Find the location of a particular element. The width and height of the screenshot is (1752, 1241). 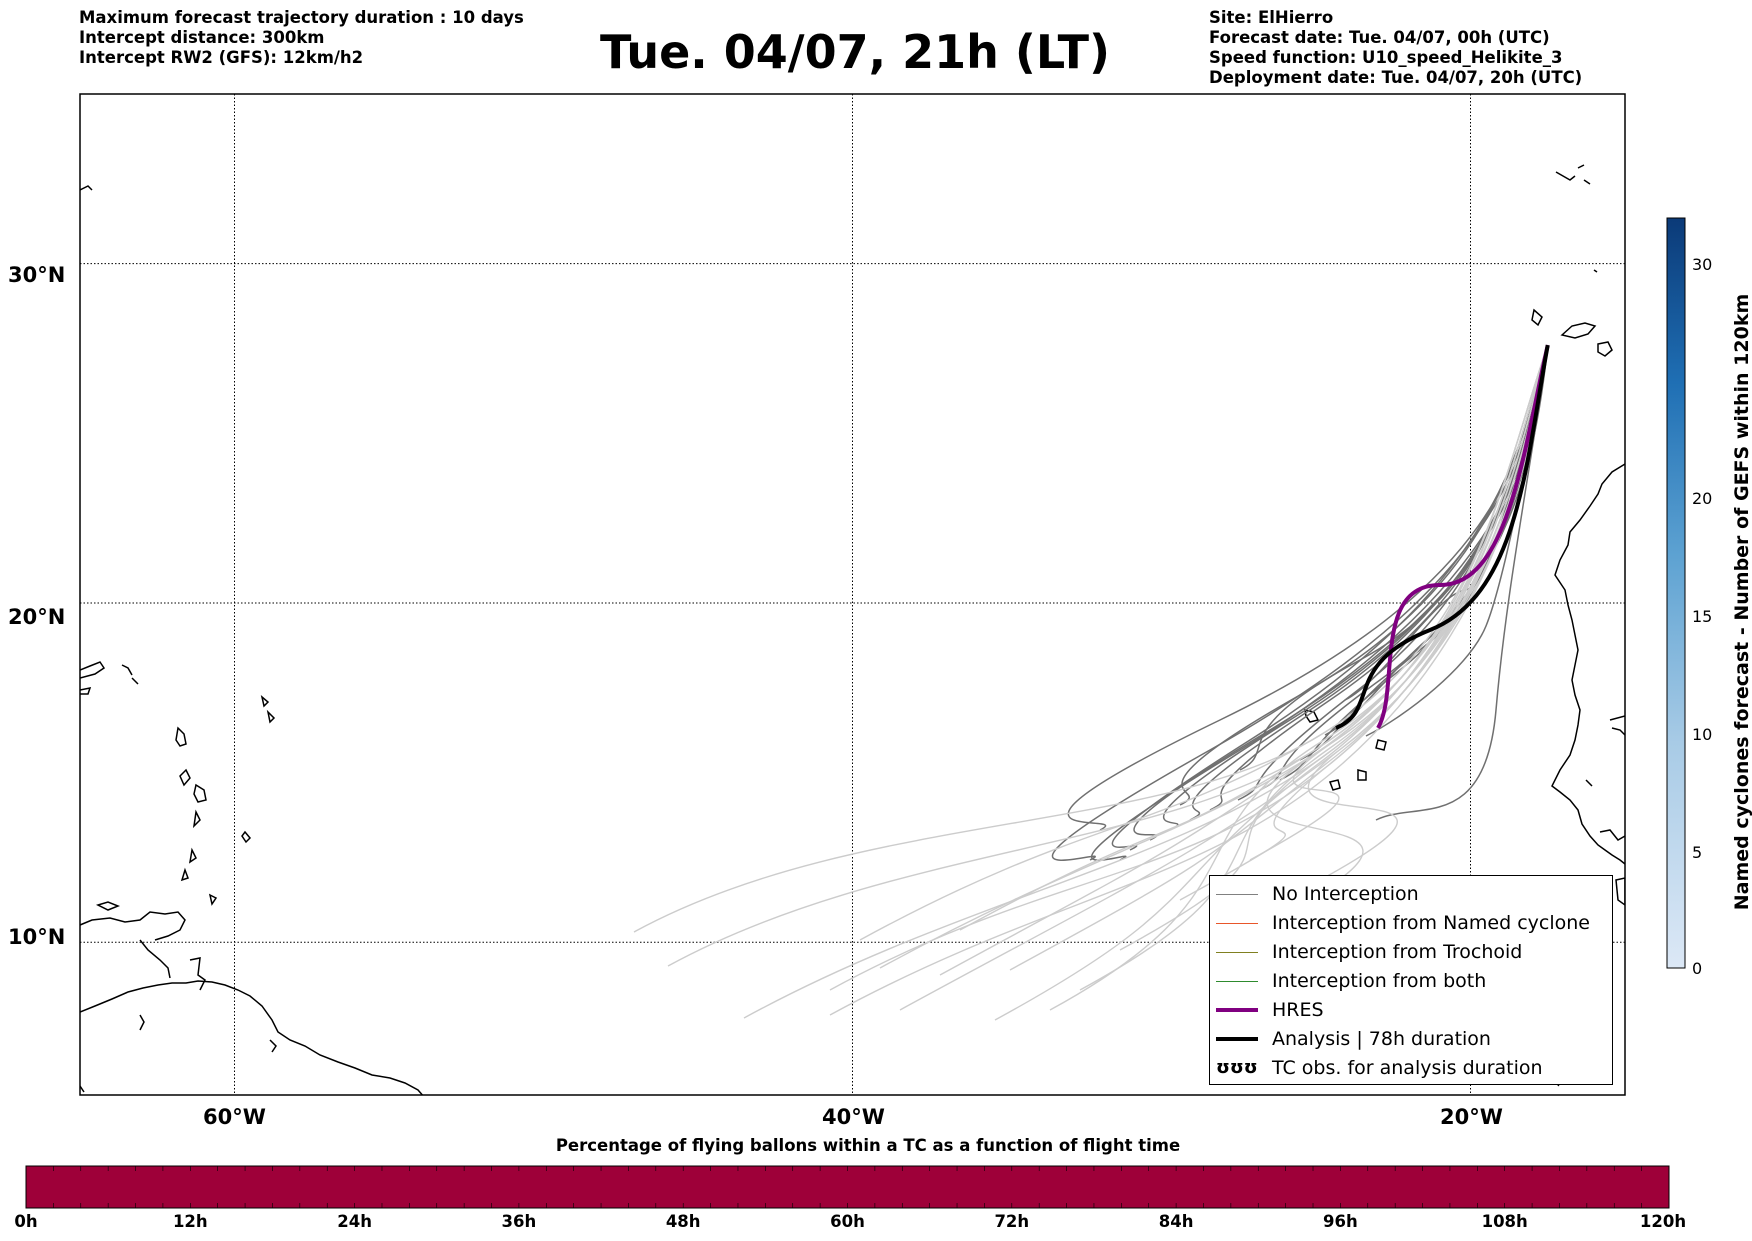

legend-tc-obs: ʊʊʊ TC obs. for analysis duration is located at coordinates (1411, 1068).